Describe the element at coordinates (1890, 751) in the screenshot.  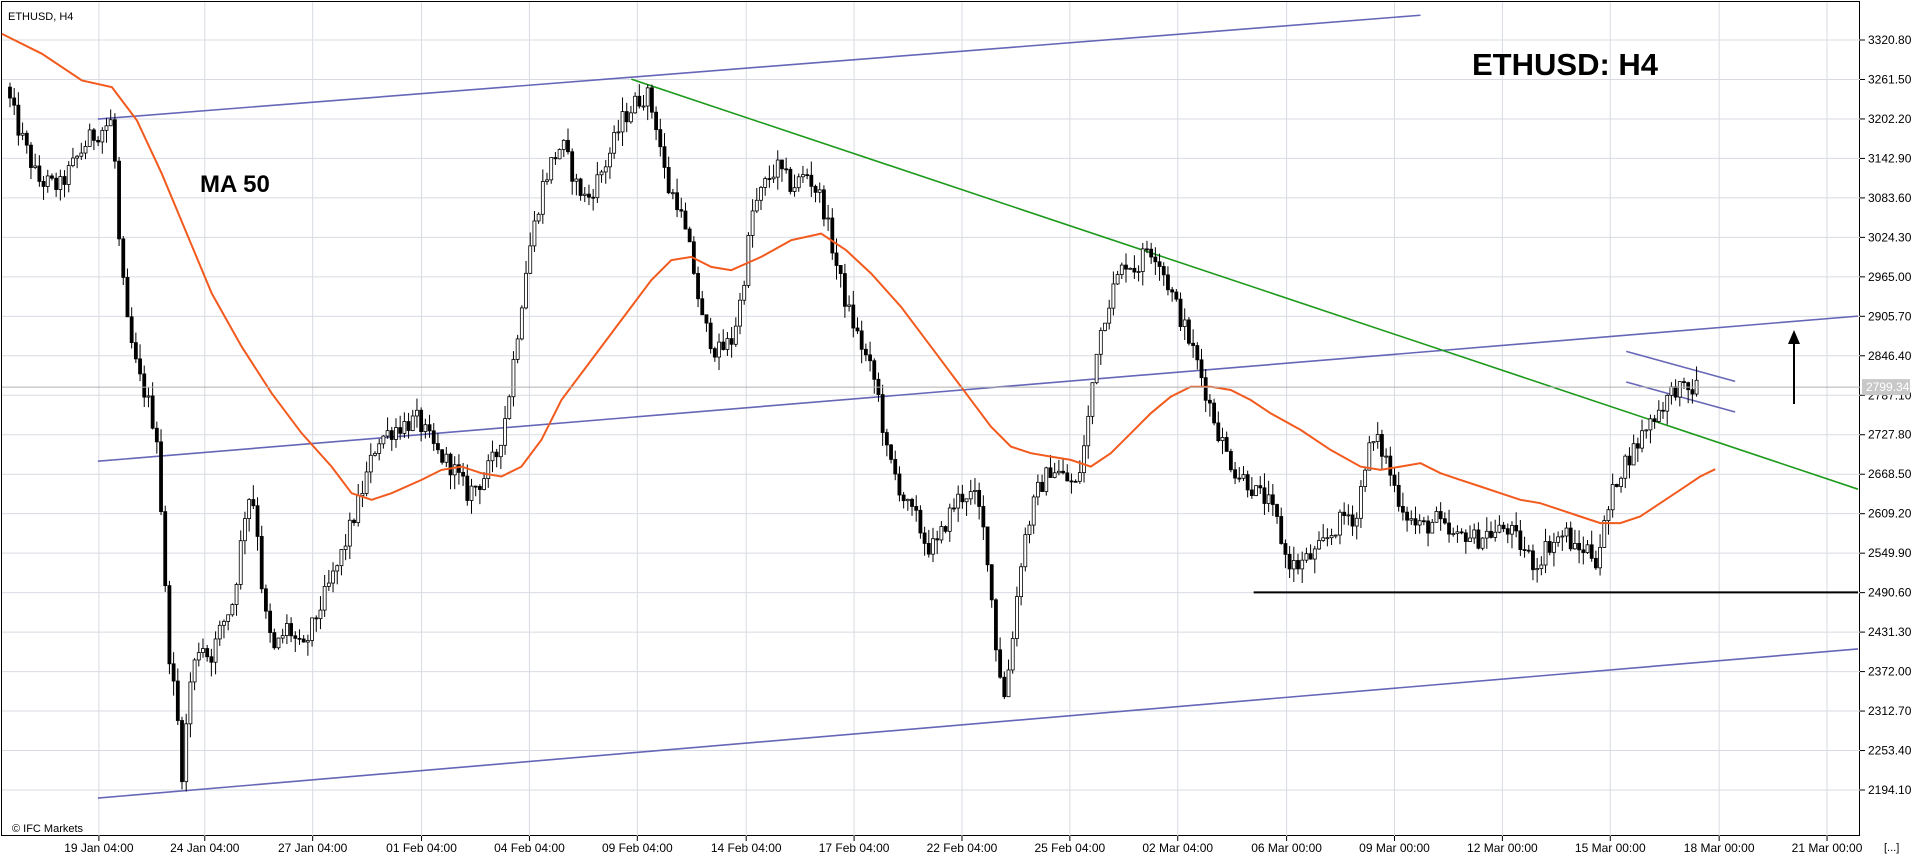
I see `y-tick-label: 2253.40` at that location.